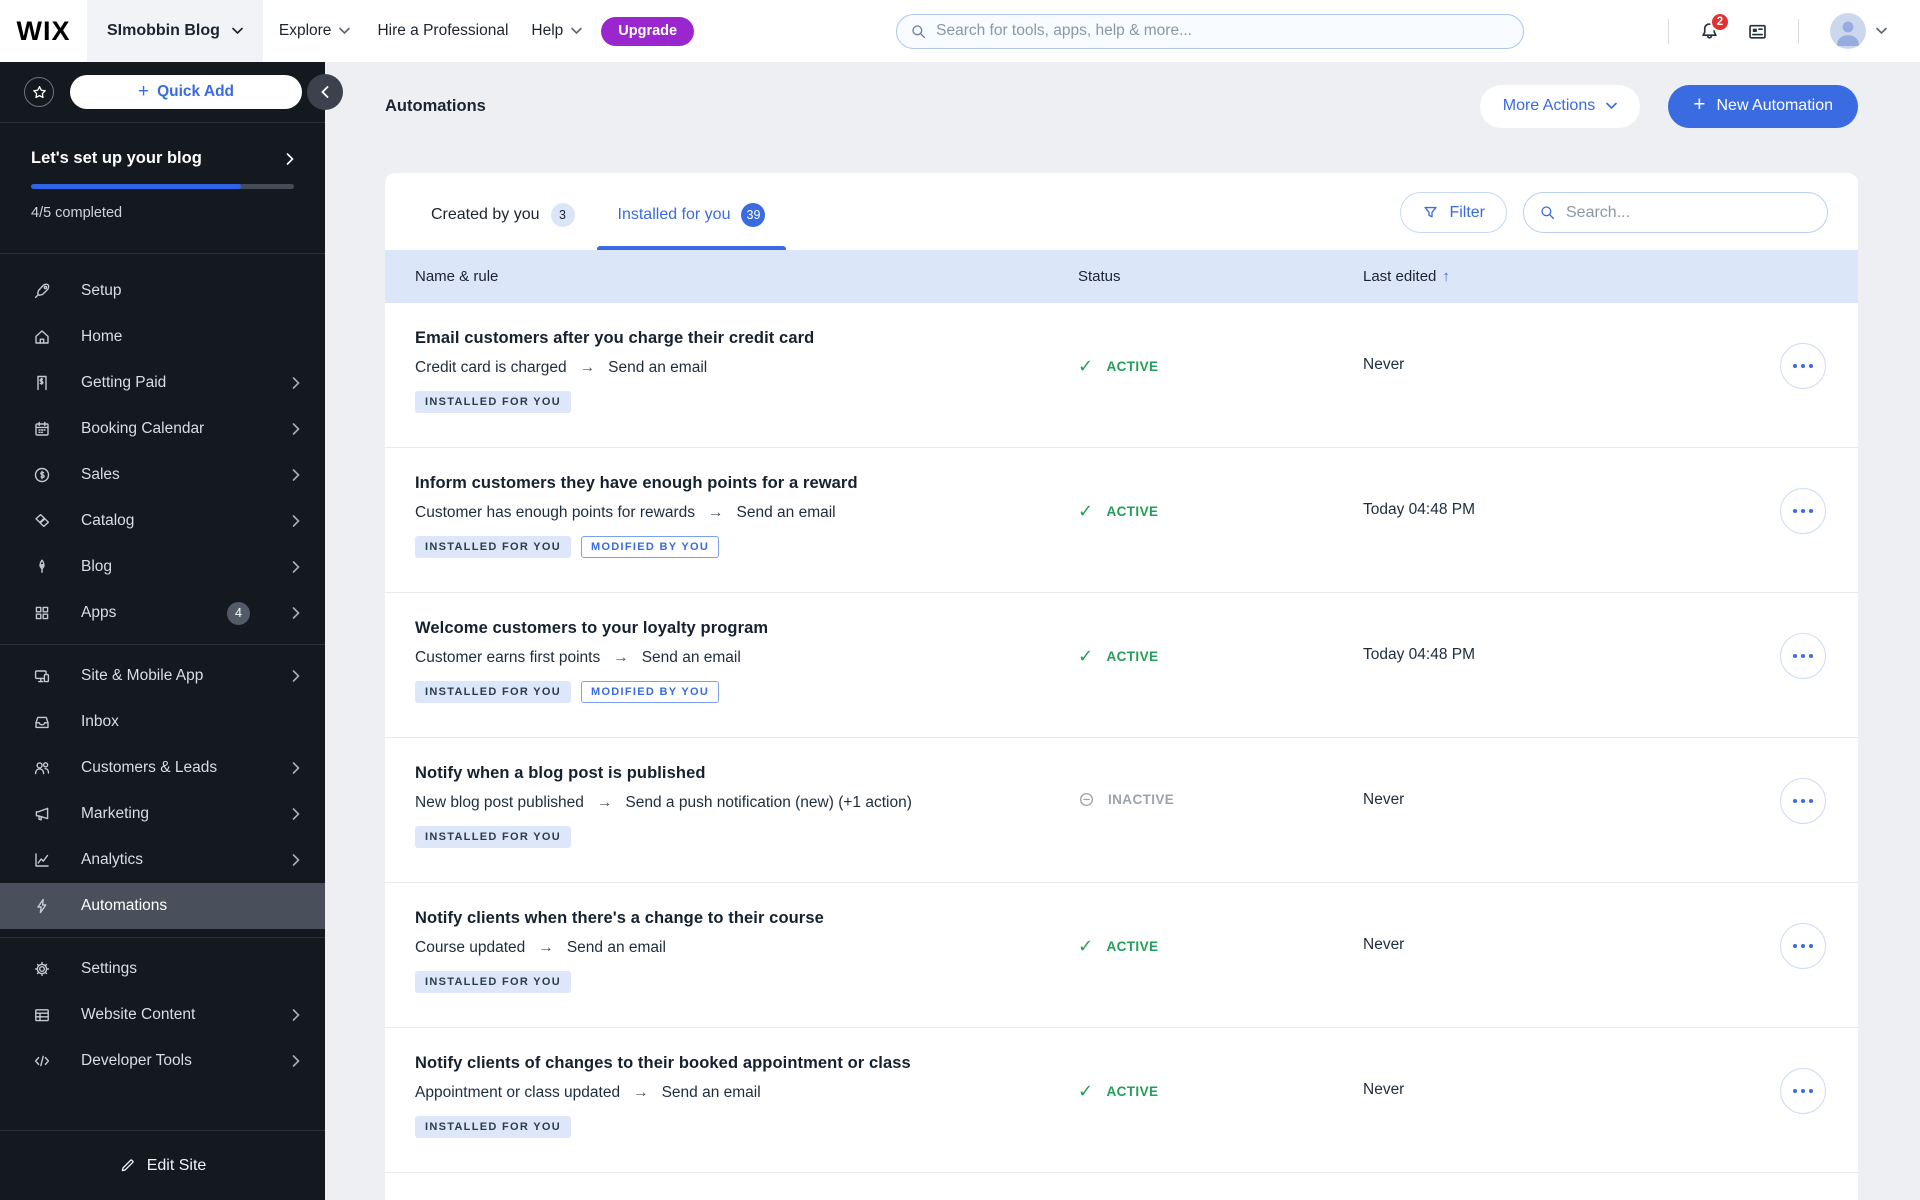 The width and height of the screenshot is (1920, 1200). Describe the element at coordinates (457, 276) in the screenshot. I see `column-name-rule: Name & rule` at that location.